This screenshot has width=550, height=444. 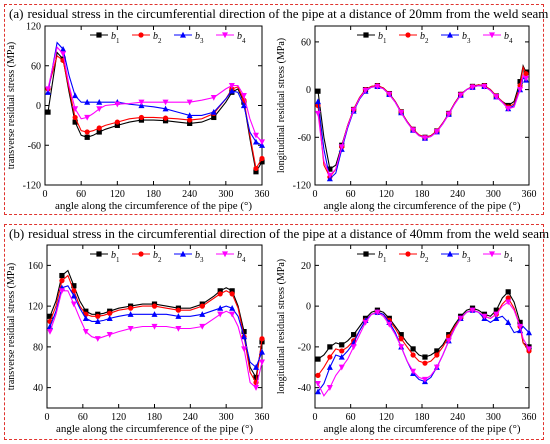 What do you see at coordinates (366, 35) in the screenshot?
I see `legend-marker-b1` at bounding box center [366, 35].